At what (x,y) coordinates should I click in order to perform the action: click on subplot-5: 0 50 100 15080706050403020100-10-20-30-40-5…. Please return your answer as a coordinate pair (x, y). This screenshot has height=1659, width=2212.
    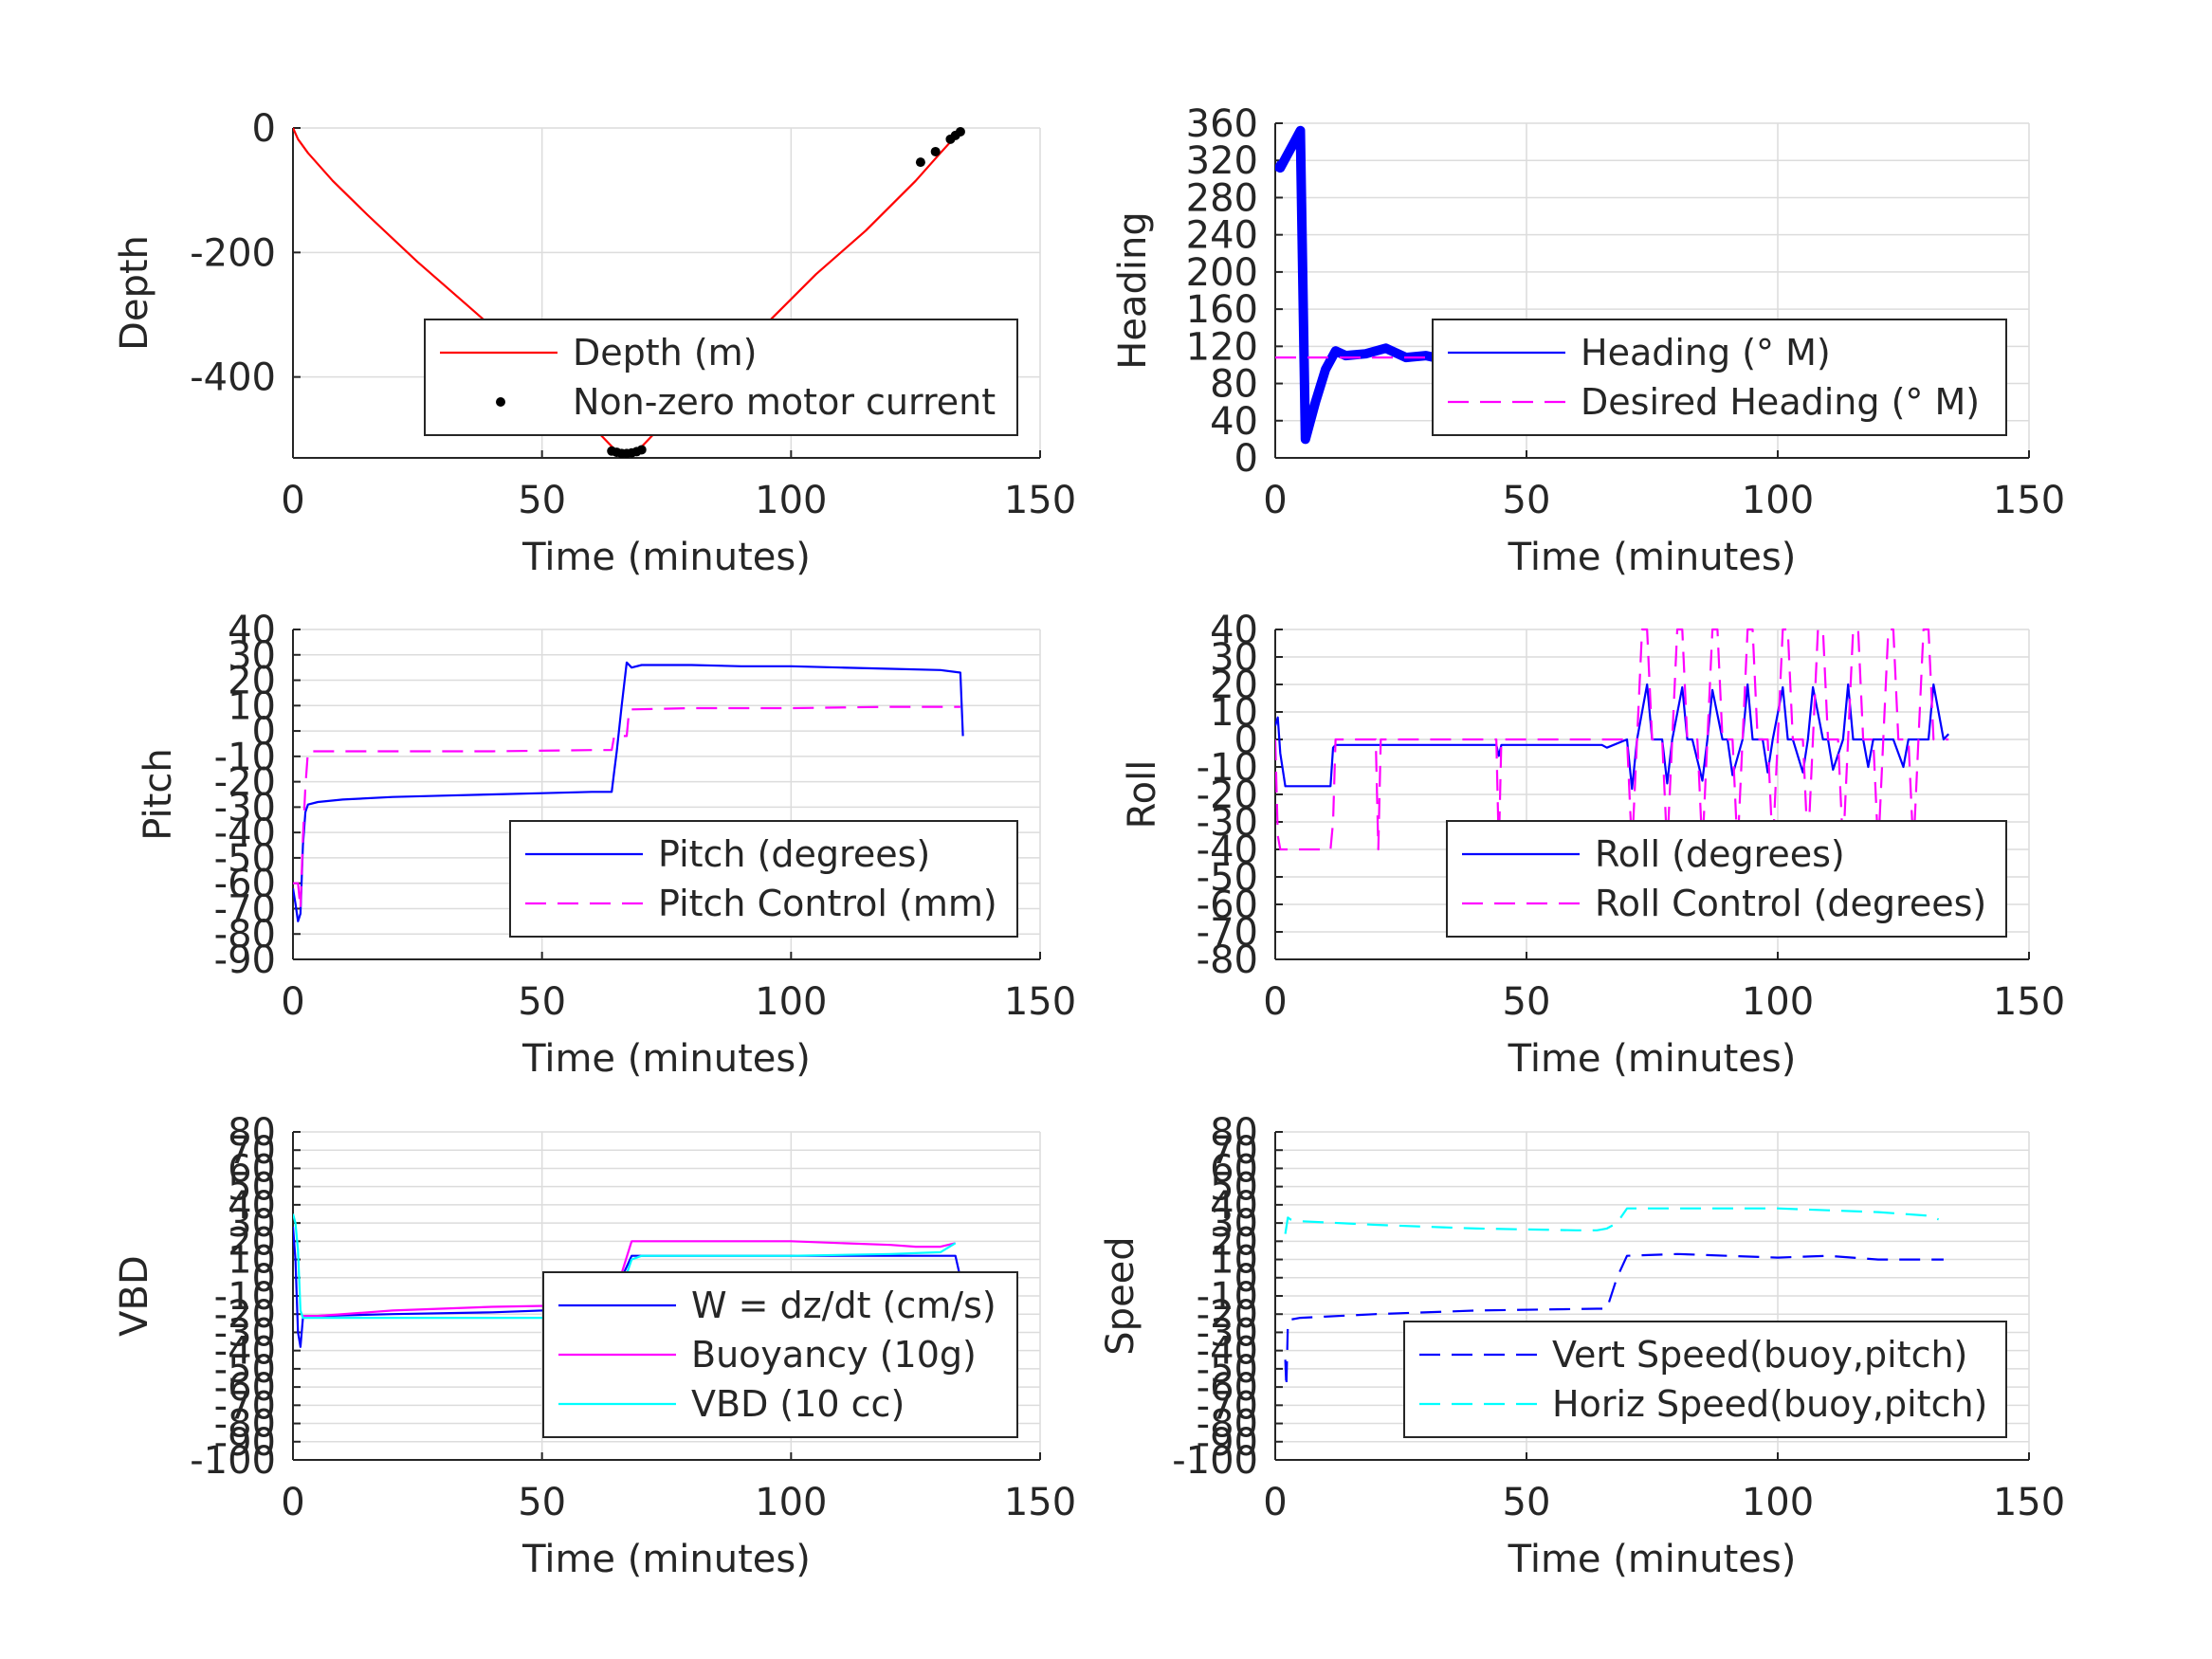
    Looking at the image, I should click on (594, 1346).